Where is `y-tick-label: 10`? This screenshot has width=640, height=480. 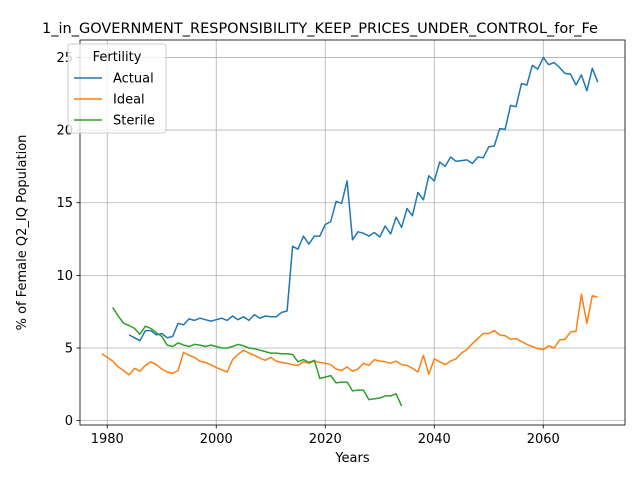 y-tick-label: 10 is located at coordinates (64, 276).